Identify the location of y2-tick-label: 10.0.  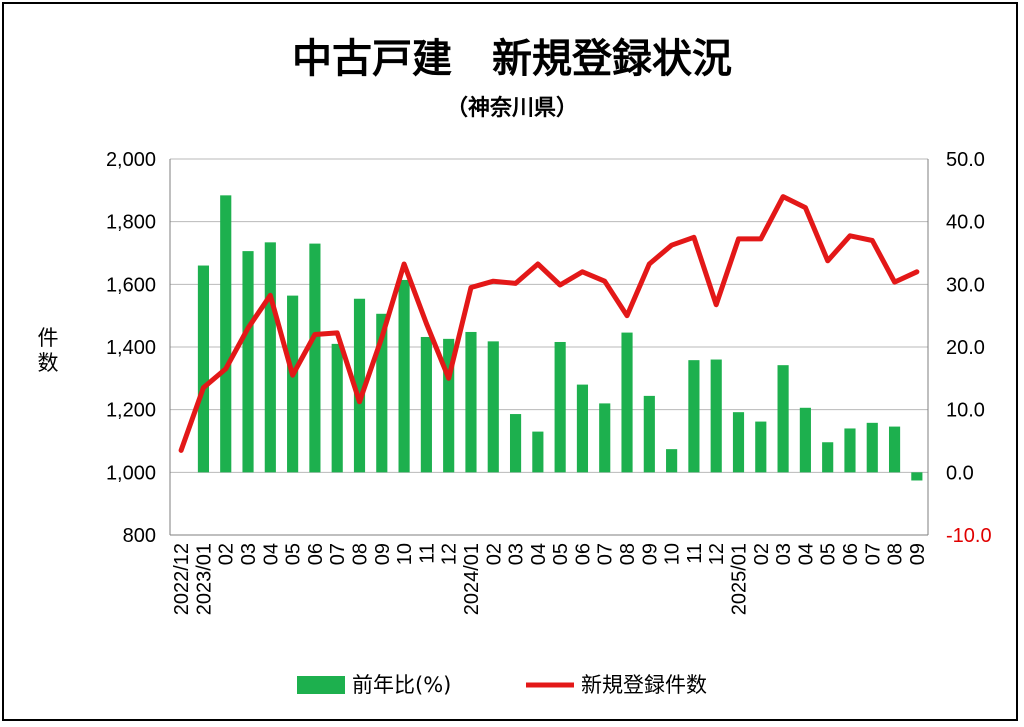
(965, 411).